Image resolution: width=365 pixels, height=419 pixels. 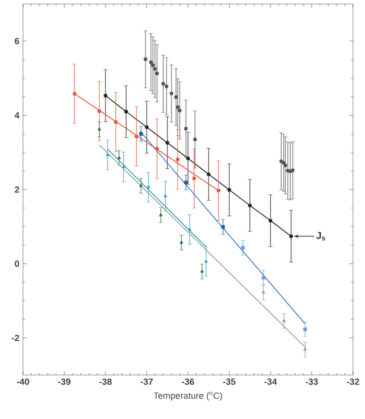 What do you see at coordinates (353, 381) in the screenshot?
I see `x-tick-label: -32` at bounding box center [353, 381].